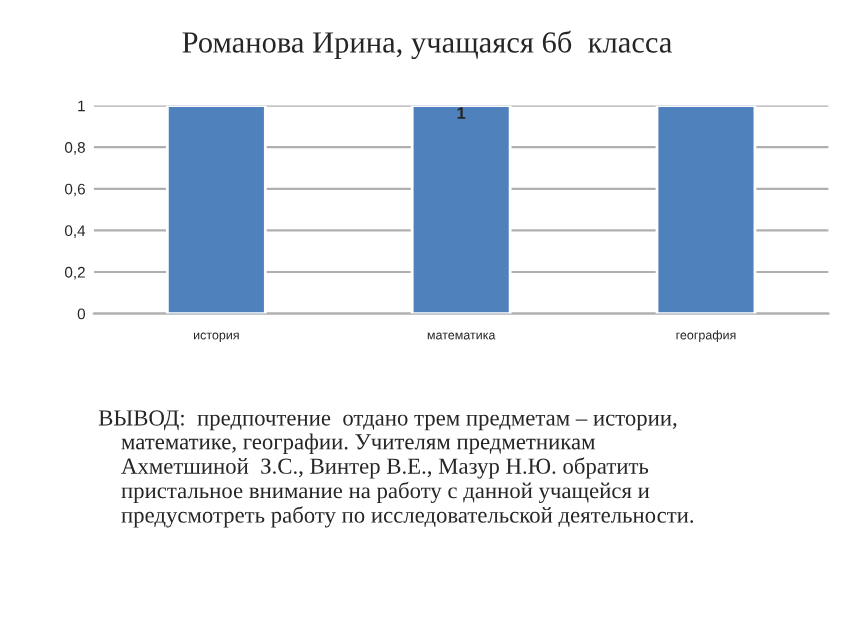  What do you see at coordinates (396, 469) in the screenshot?
I see `text: ВЫВОД: предпочтение отдано трем предметам – истории, математике, географии. Учителям предметникам Ахметшиной З.С., Винтер В.Е., Мазур Н.Ю. обратить пристальное внимание на работу с данной учащейся и предусмотреть работу по исследовательской деятельности.` at bounding box center [396, 469].